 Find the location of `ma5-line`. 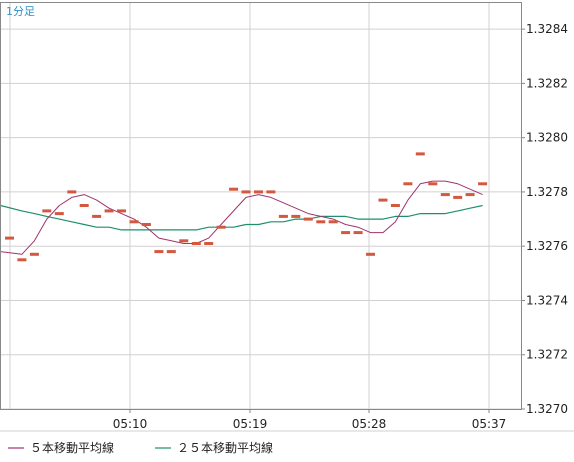

ma5-line is located at coordinates (241, 217).